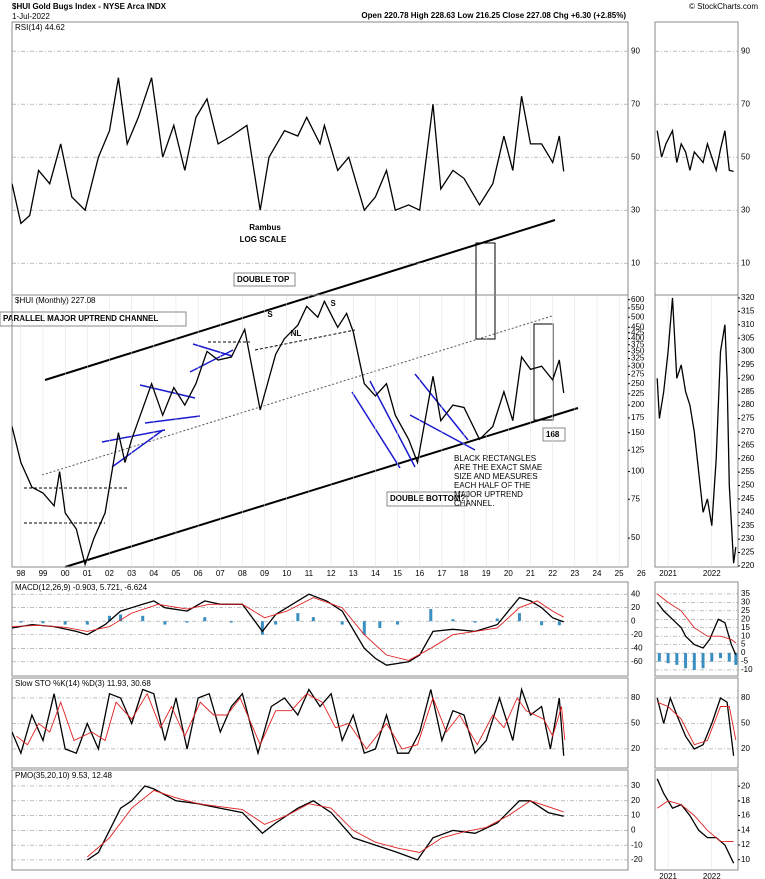 This screenshot has width=765, height=879. Describe the element at coordinates (637, 647) in the screenshot. I see `y-tick-label: -40` at that location.